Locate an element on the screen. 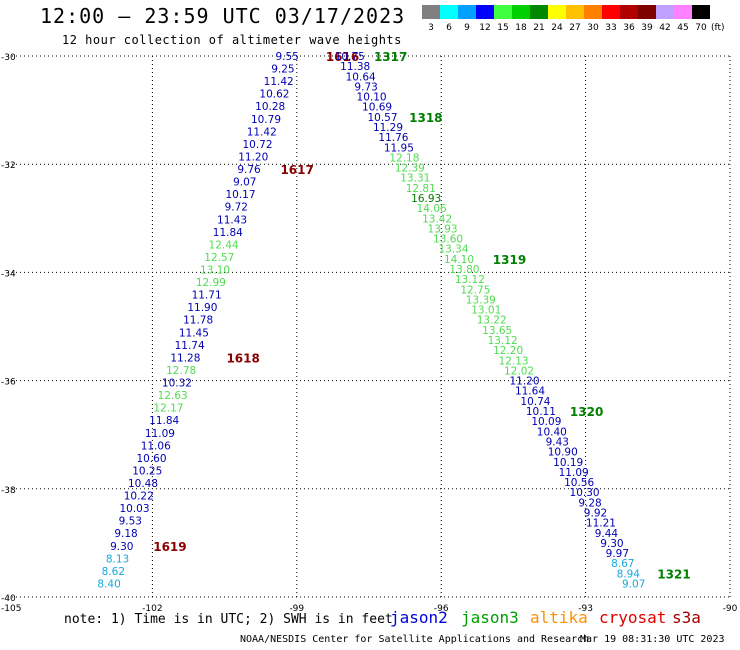  scale-label: 70 is located at coordinates (701, 28).